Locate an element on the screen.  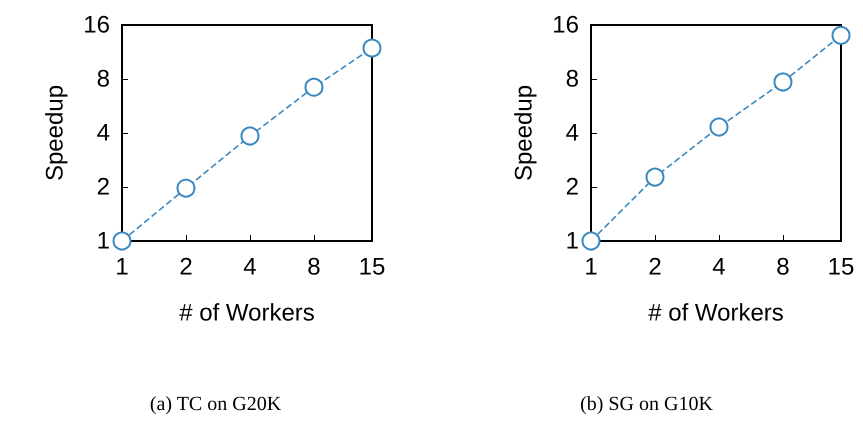
text: (a) TC on G20K is located at coordinates (216, 404).